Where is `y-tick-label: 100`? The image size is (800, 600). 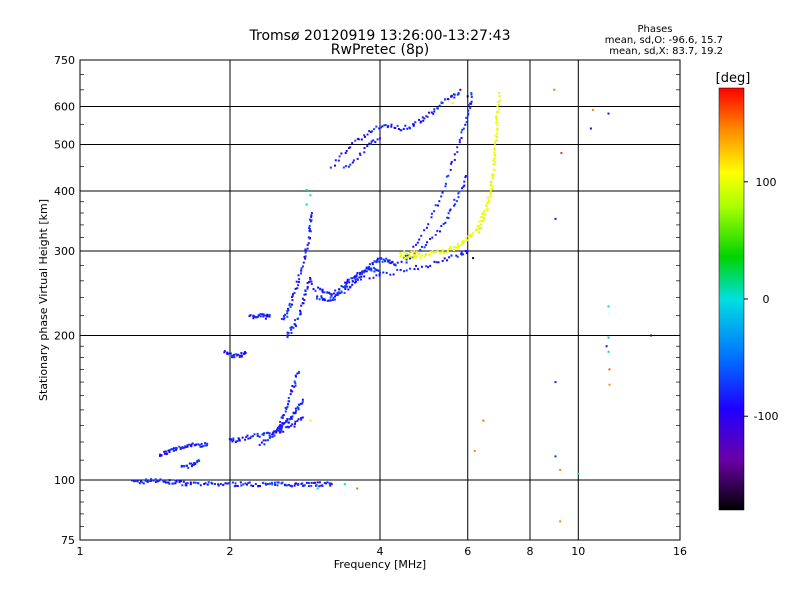 y-tick-label: 100 is located at coordinates (64, 480).